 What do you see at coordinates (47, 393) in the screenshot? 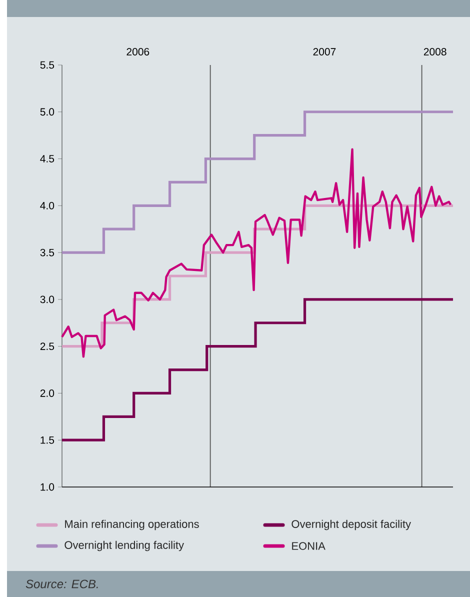
I see `y-tick-label: 2.0` at bounding box center [47, 393].